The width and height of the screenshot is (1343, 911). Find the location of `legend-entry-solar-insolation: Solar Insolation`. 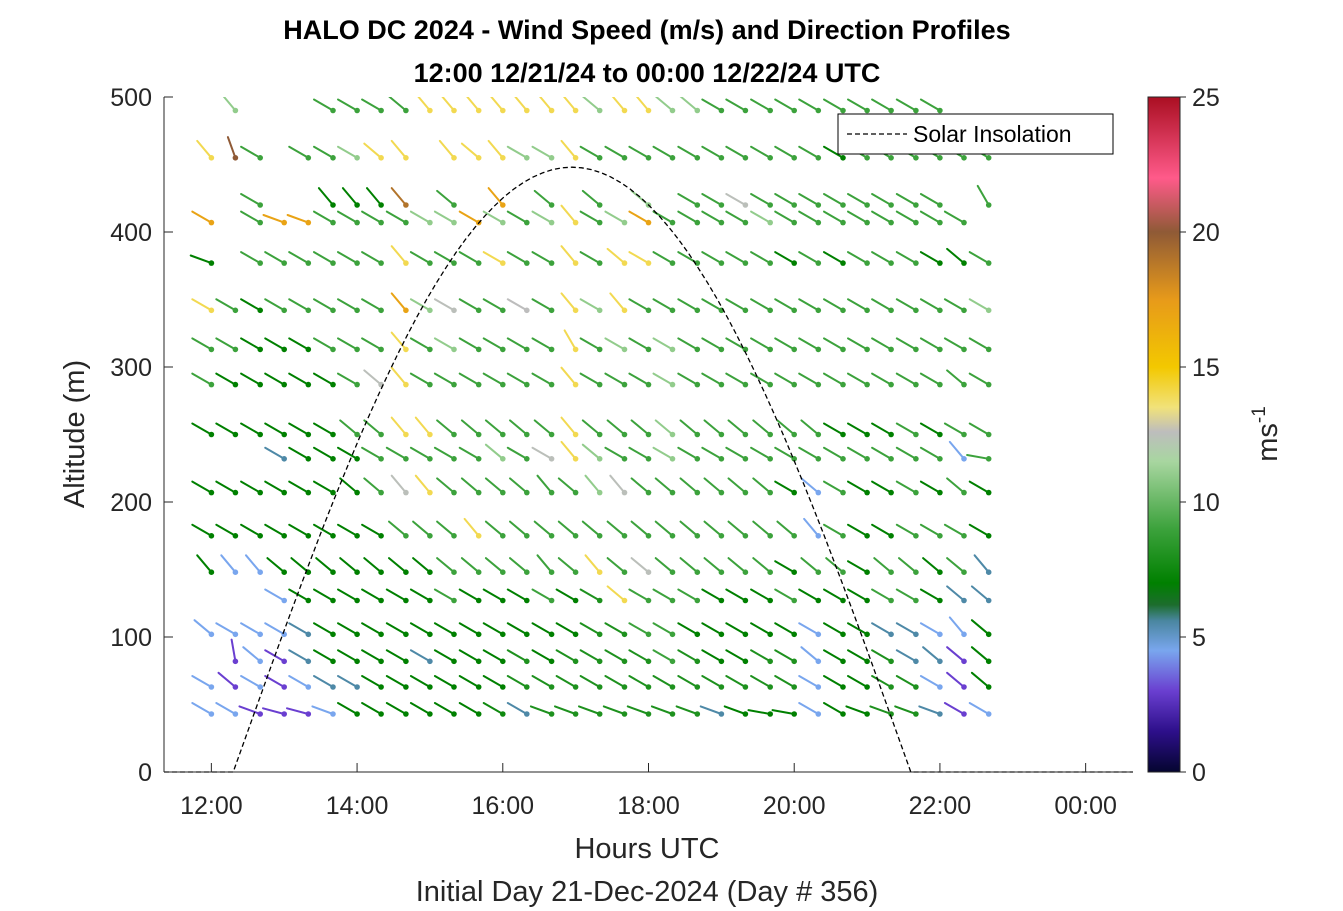

legend-entry-solar-insolation: Solar Insolation is located at coordinates (992, 134).